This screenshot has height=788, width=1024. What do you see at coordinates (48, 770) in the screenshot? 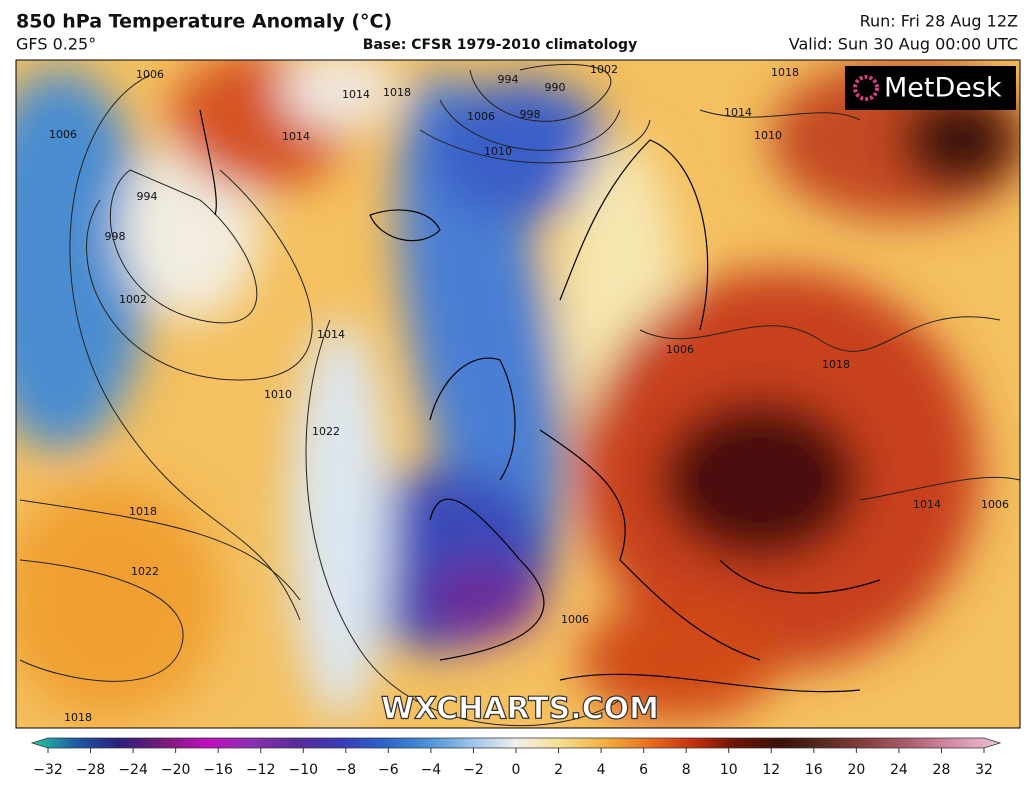
I see `colorbar-tick-label: −32` at bounding box center [48, 770].